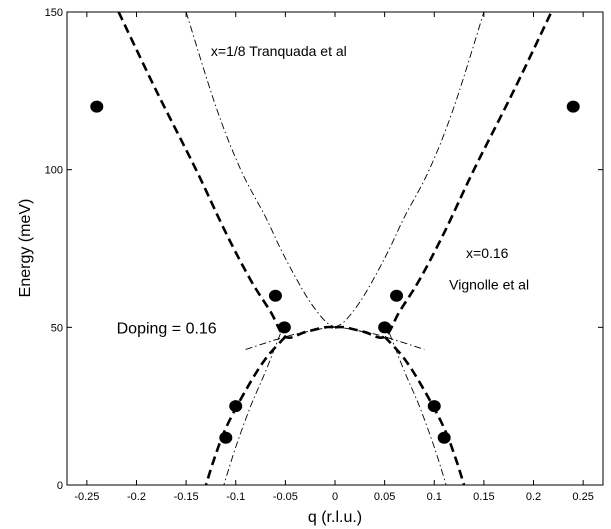  I want to click on annotation-doping: Doping = 0.16, so click(167, 329).